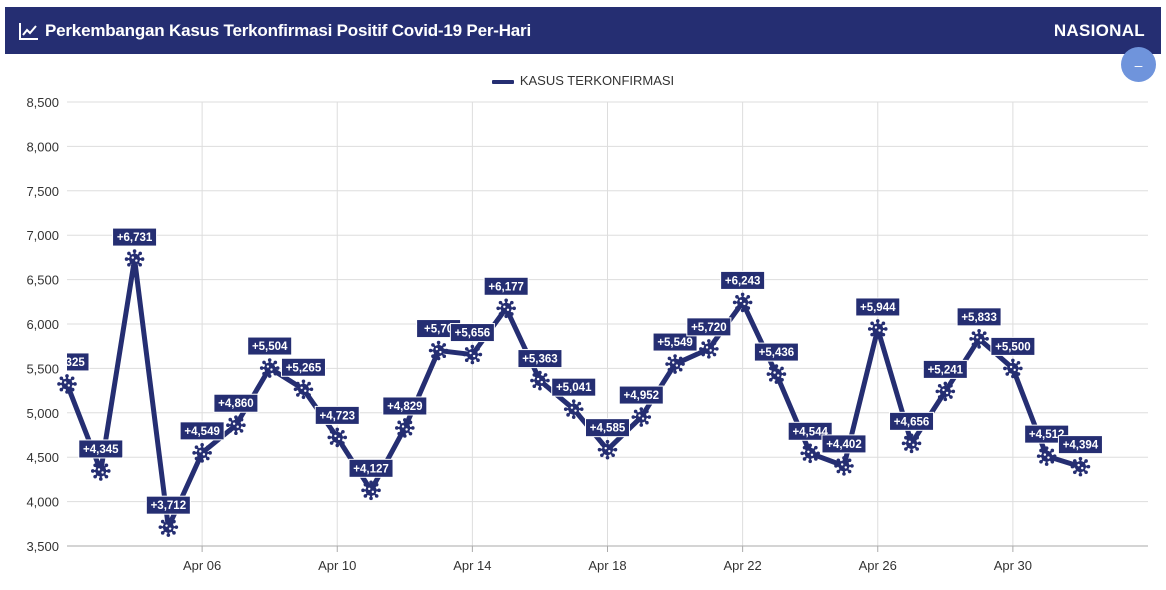  Describe the element at coordinates (42, 146) in the screenshot. I see `y-tick-label: 8,000` at that location.